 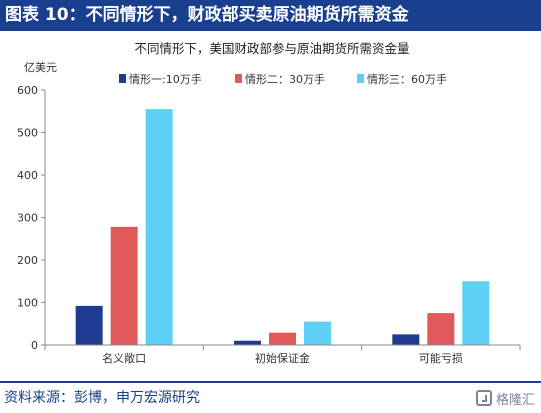 I want to click on watermark-logo-icon, so click(x=483, y=398).